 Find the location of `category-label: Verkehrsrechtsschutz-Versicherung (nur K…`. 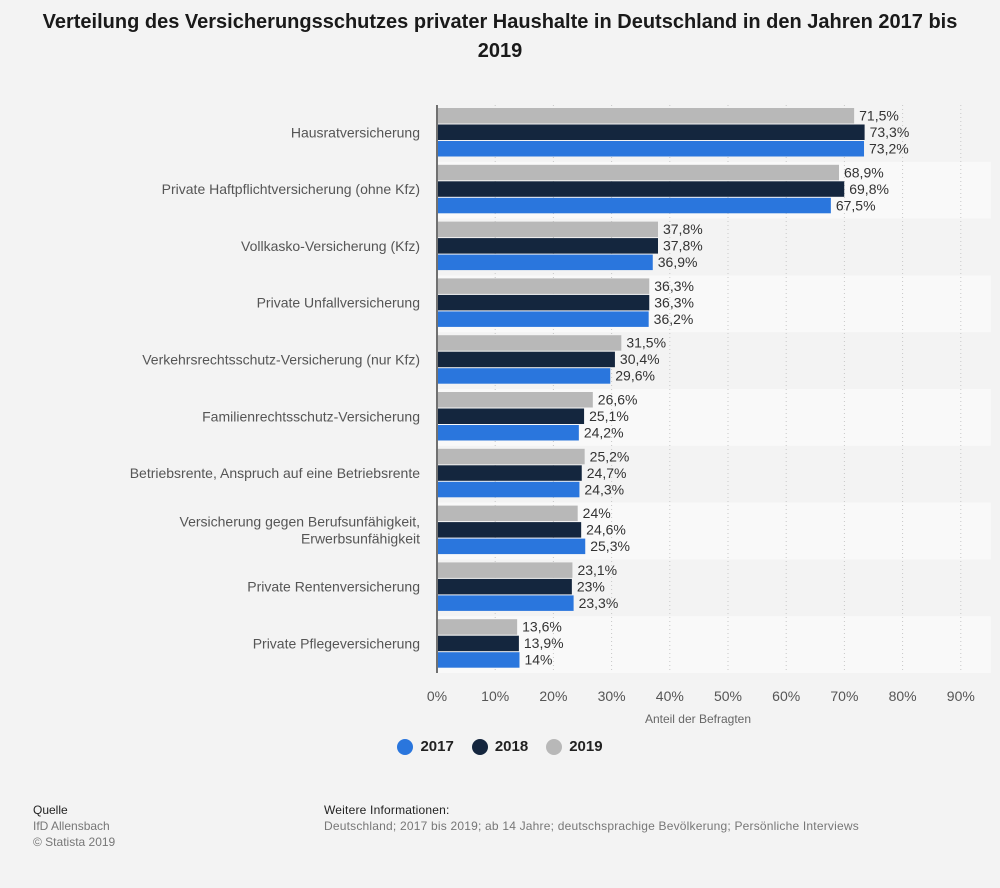

category-label: Verkehrsrechtsschutz-Versicherung (nur K… is located at coordinates (281, 359).